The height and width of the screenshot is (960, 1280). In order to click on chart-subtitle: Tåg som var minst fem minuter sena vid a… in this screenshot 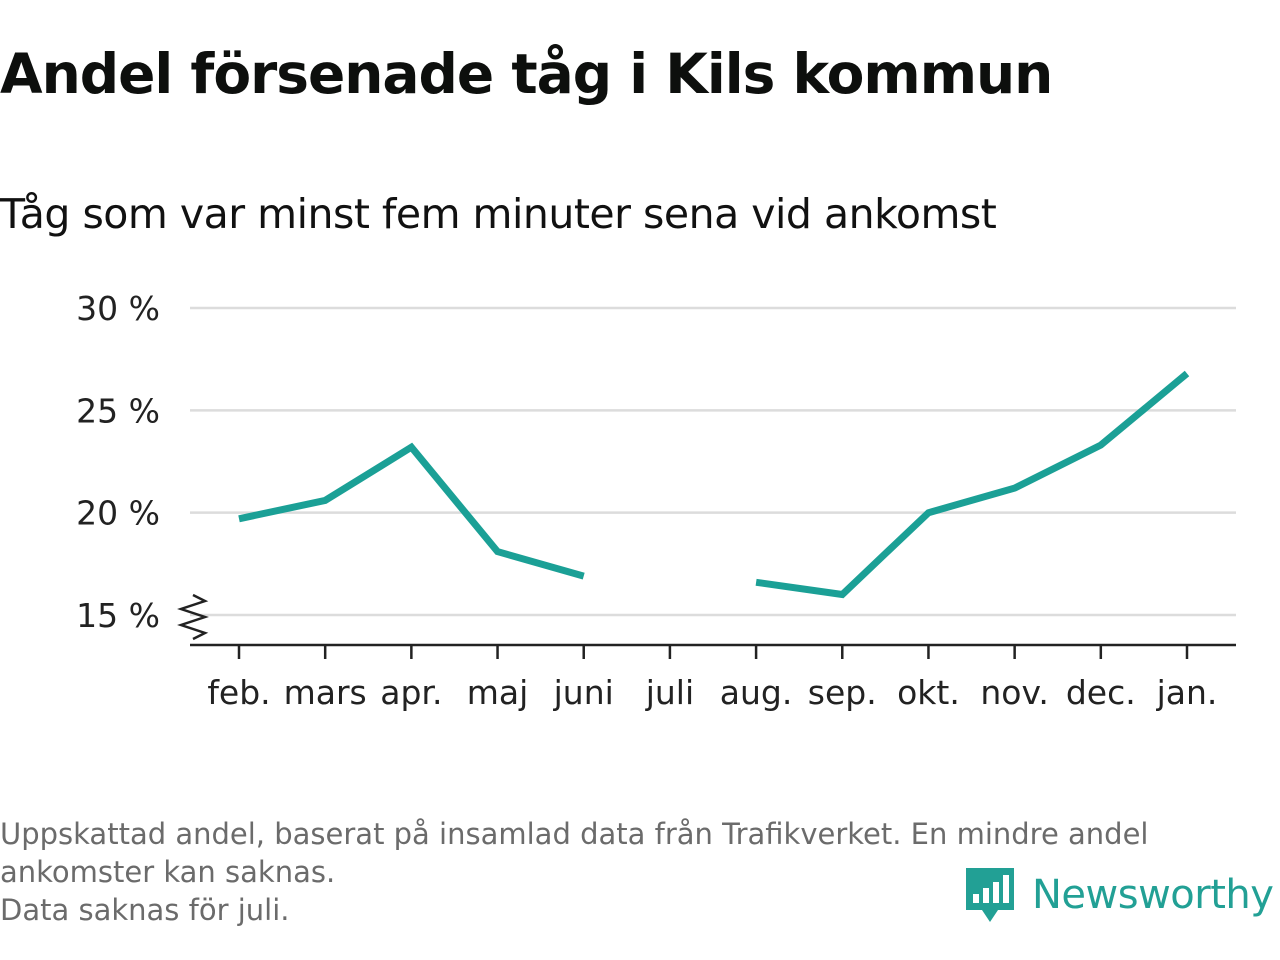, I will do `click(498, 214)`.